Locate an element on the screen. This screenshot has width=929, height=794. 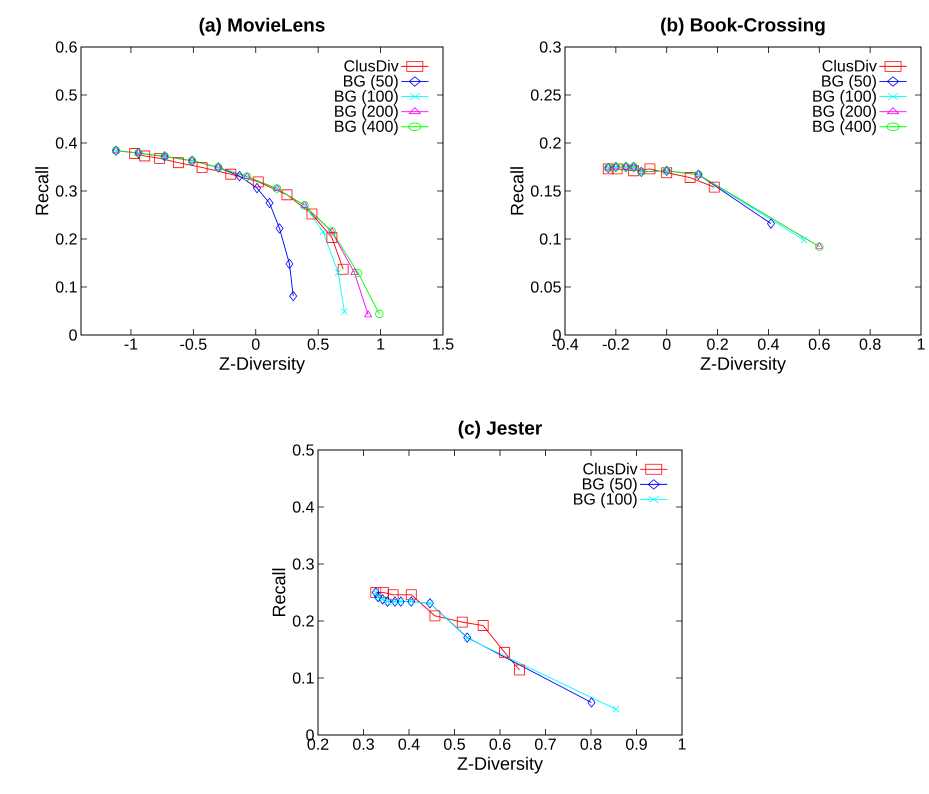
x-tick-label: 0.3 is located at coordinates (363, 744).